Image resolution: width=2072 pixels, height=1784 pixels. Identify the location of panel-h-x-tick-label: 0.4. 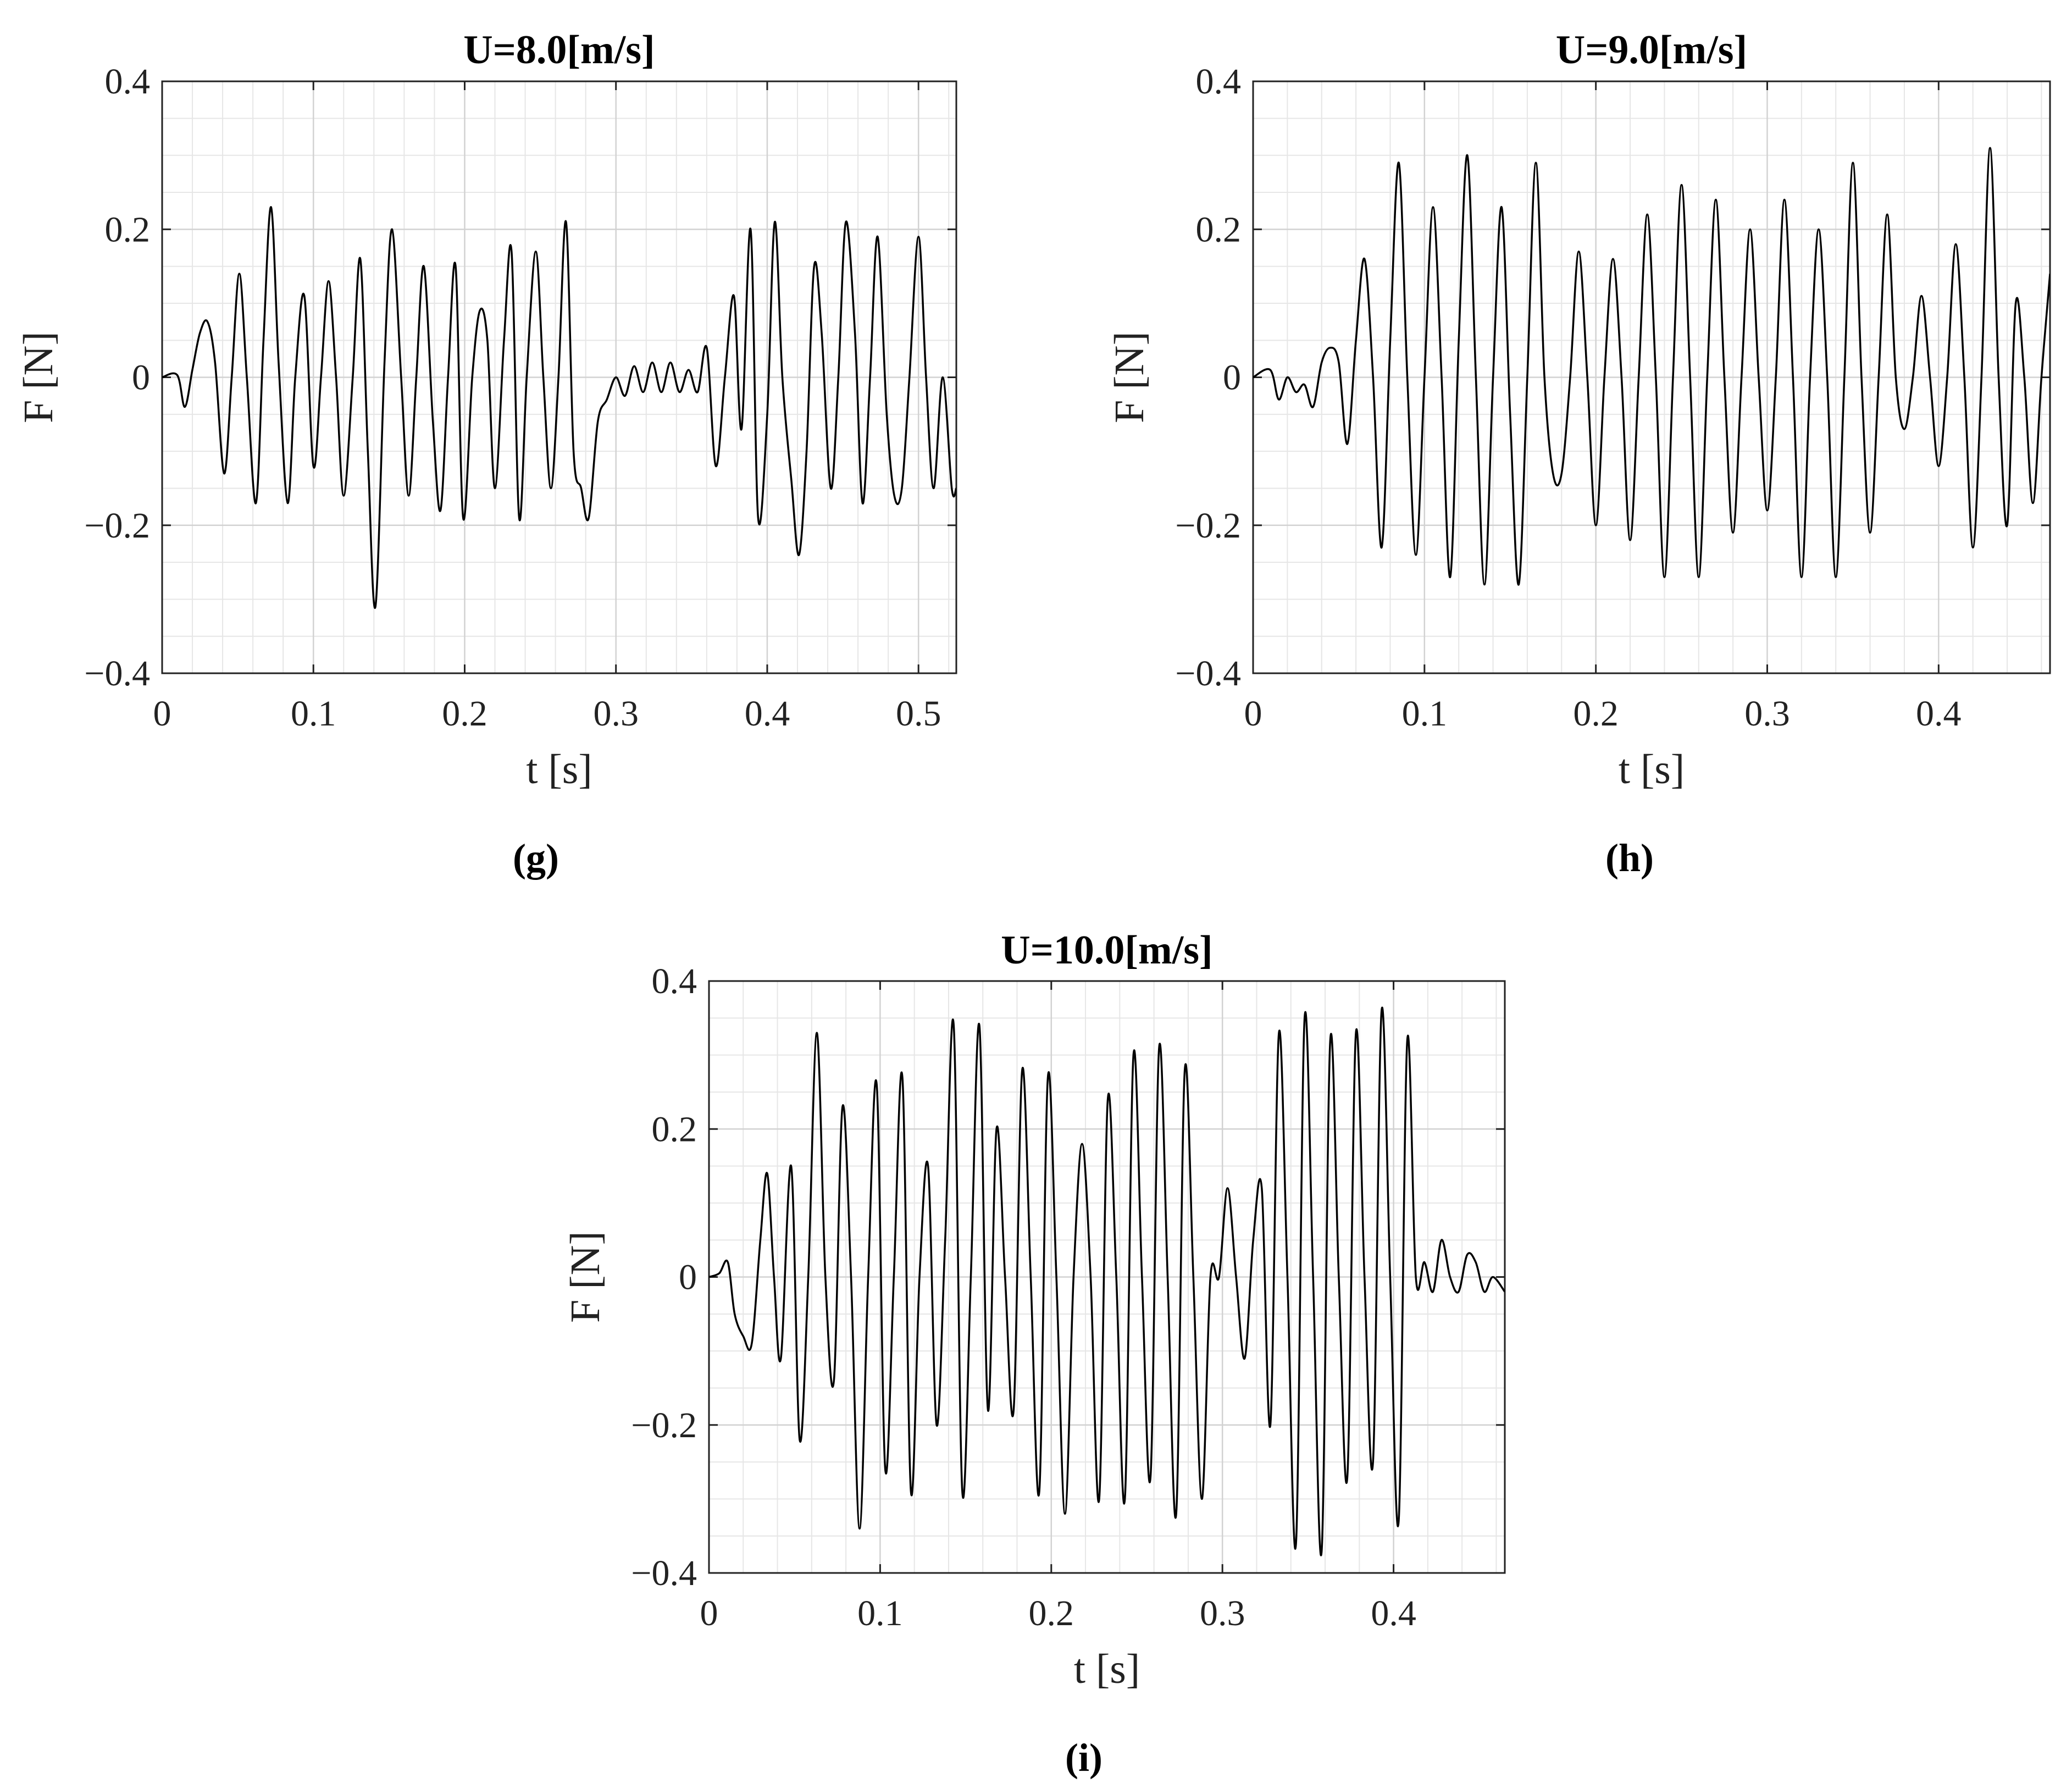
(1939, 714).